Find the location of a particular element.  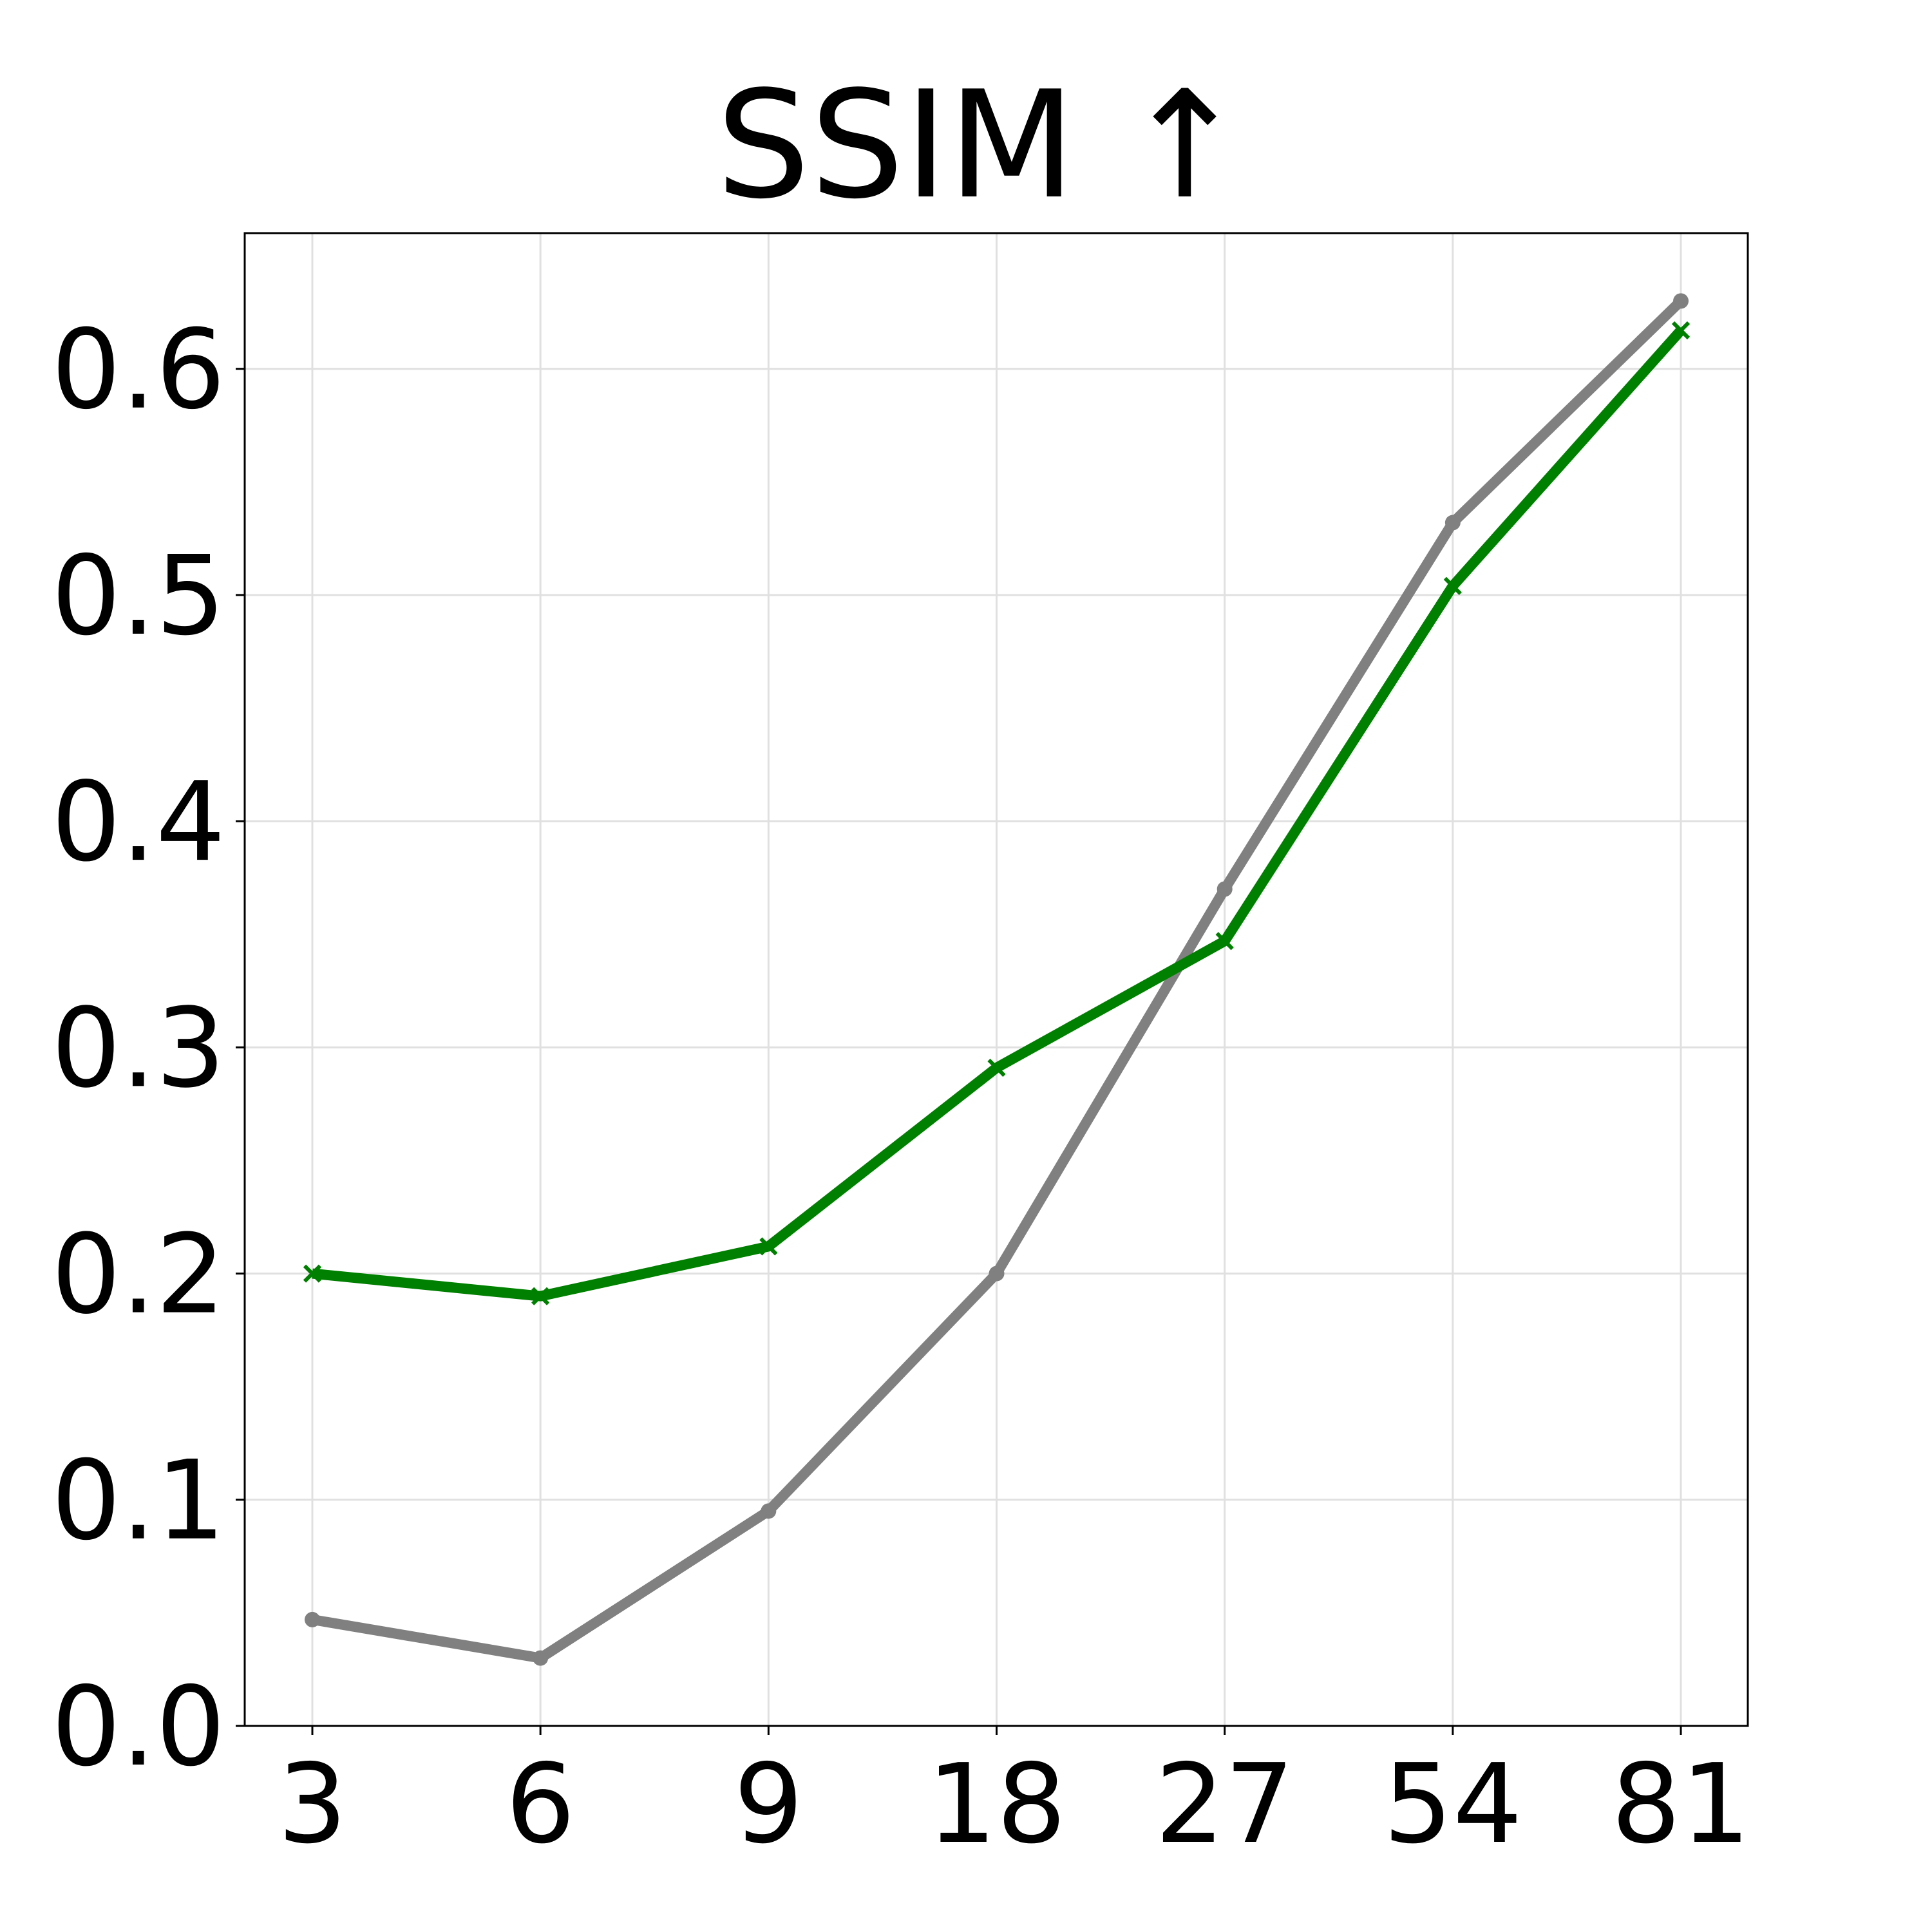

y-tick-label: 0.5 is located at coordinates (139, 596).